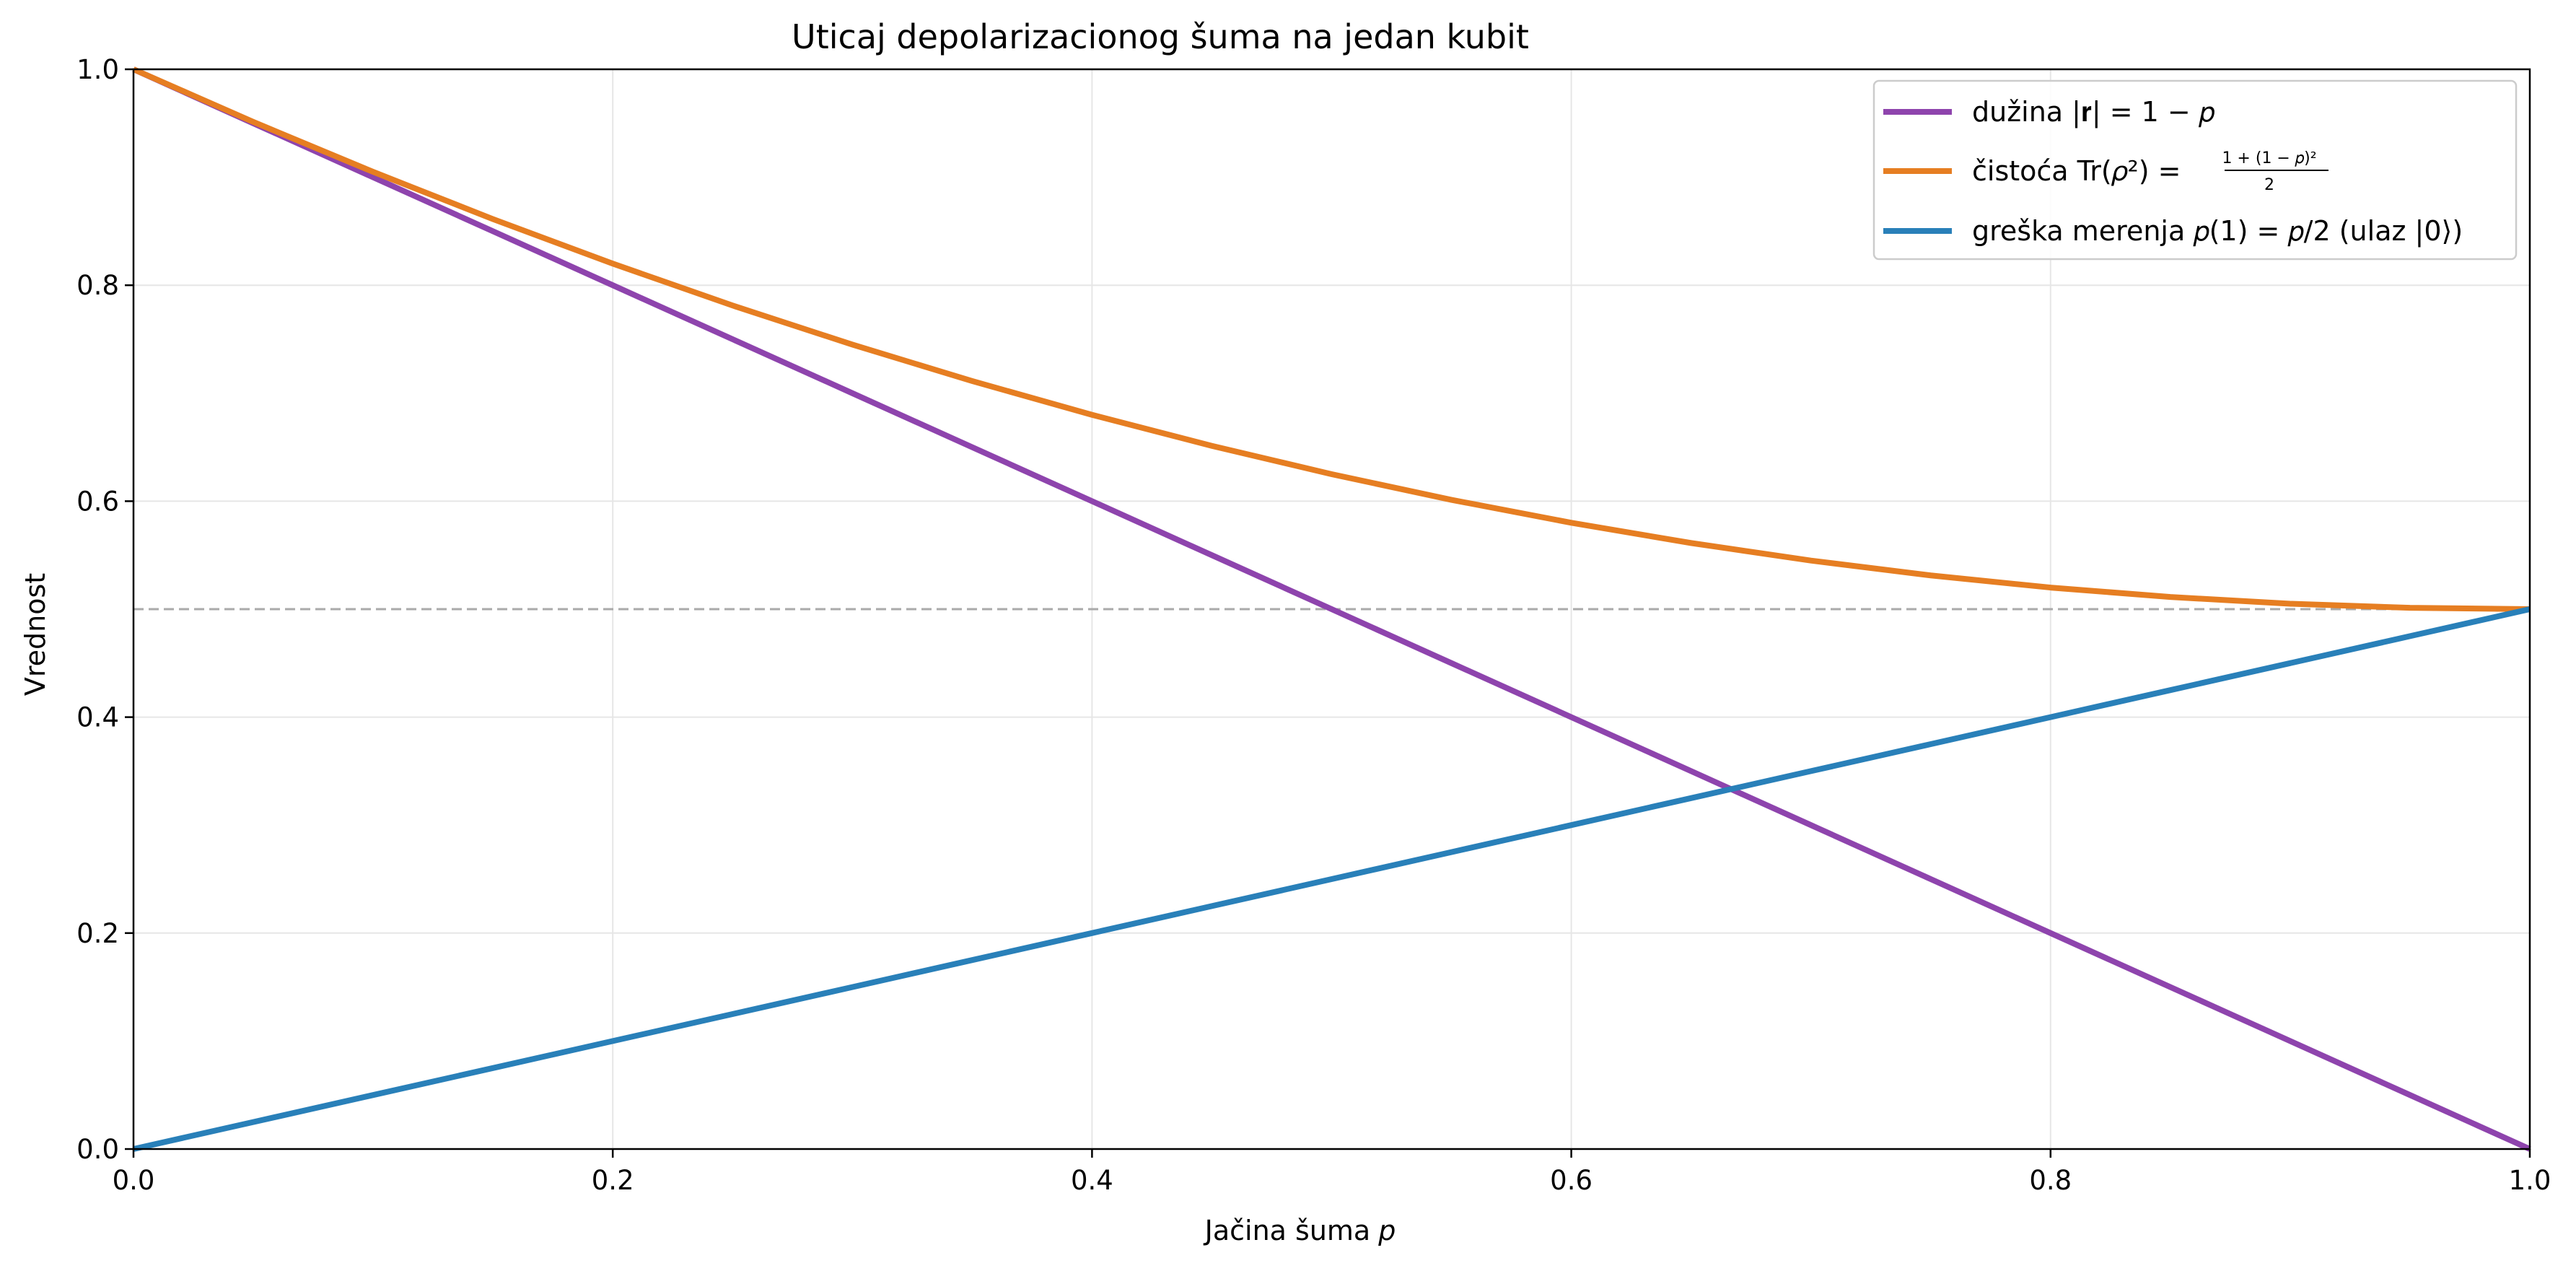  What do you see at coordinates (2530, 1180) in the screenshot?
I see `x-tick-label-5: 1.0` at bounding box center [2530, 1180].